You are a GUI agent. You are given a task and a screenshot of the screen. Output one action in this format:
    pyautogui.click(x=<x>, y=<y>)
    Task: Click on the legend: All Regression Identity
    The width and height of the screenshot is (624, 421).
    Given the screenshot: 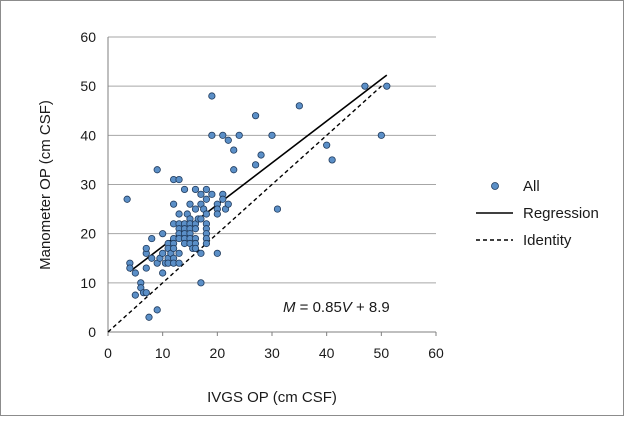 What is the action you would take?
    pyautogui.click(x=537, y=213)
    